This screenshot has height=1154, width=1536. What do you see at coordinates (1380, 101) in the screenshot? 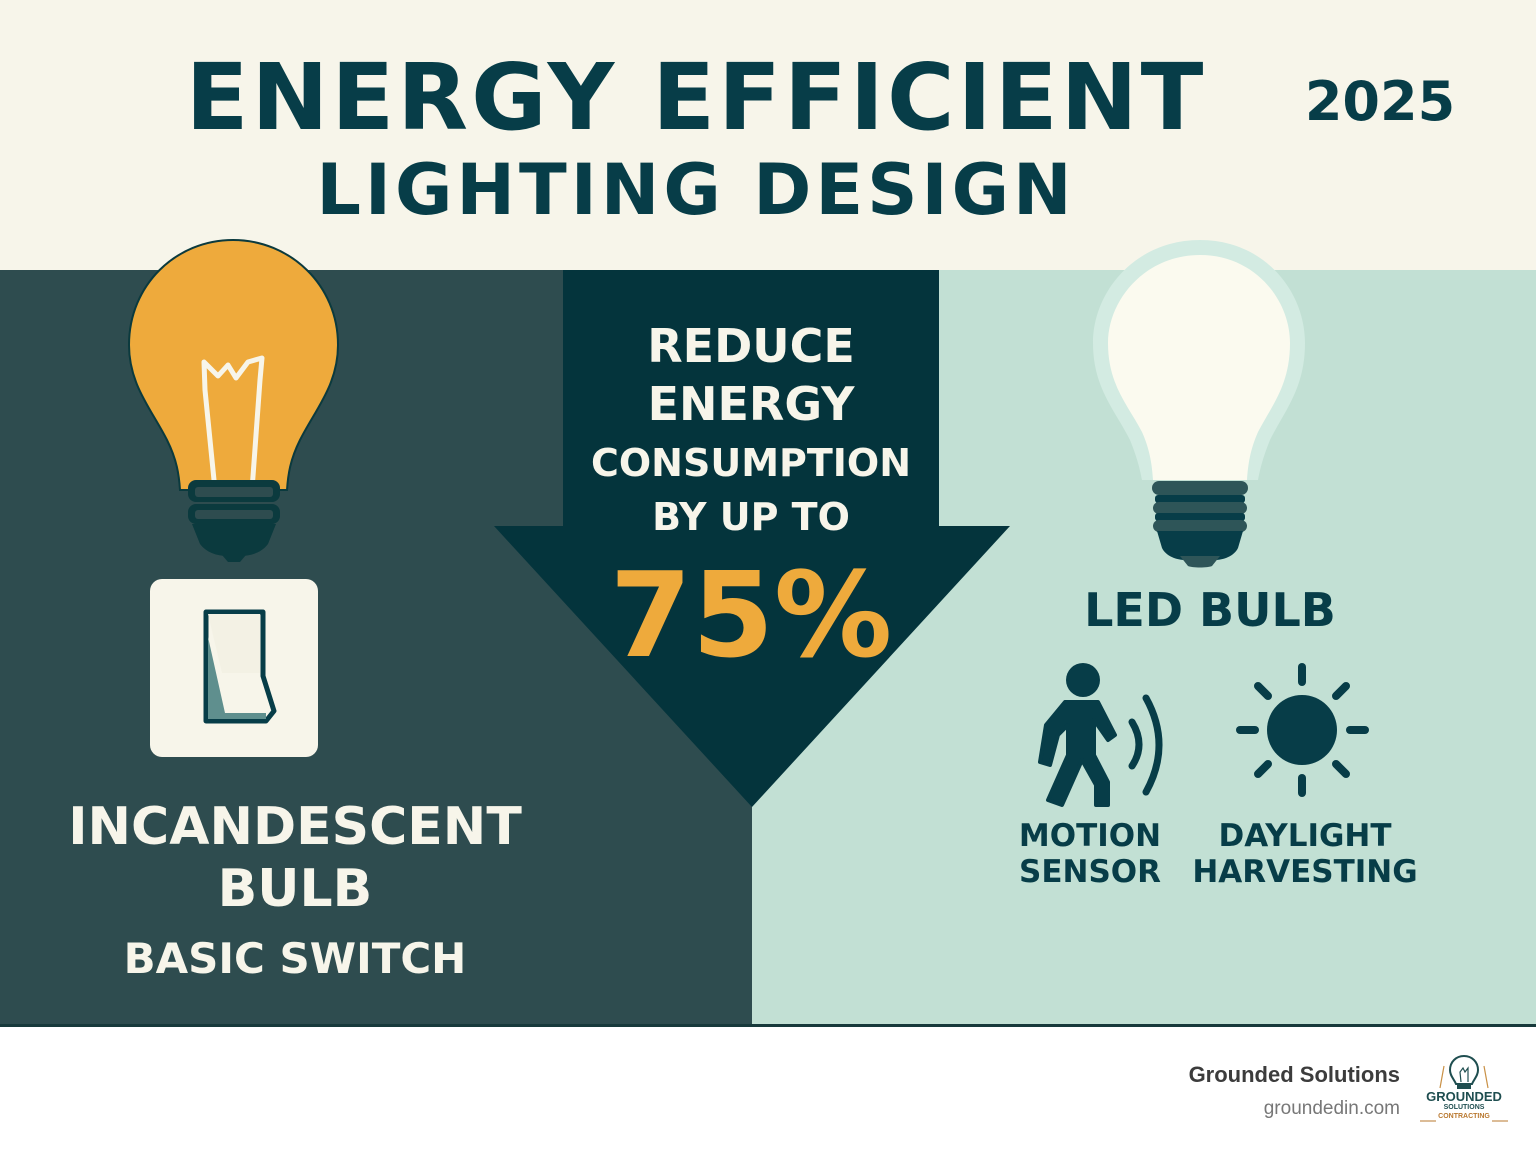
I see `year-label: 2025` at bounding box center [1380, 101].